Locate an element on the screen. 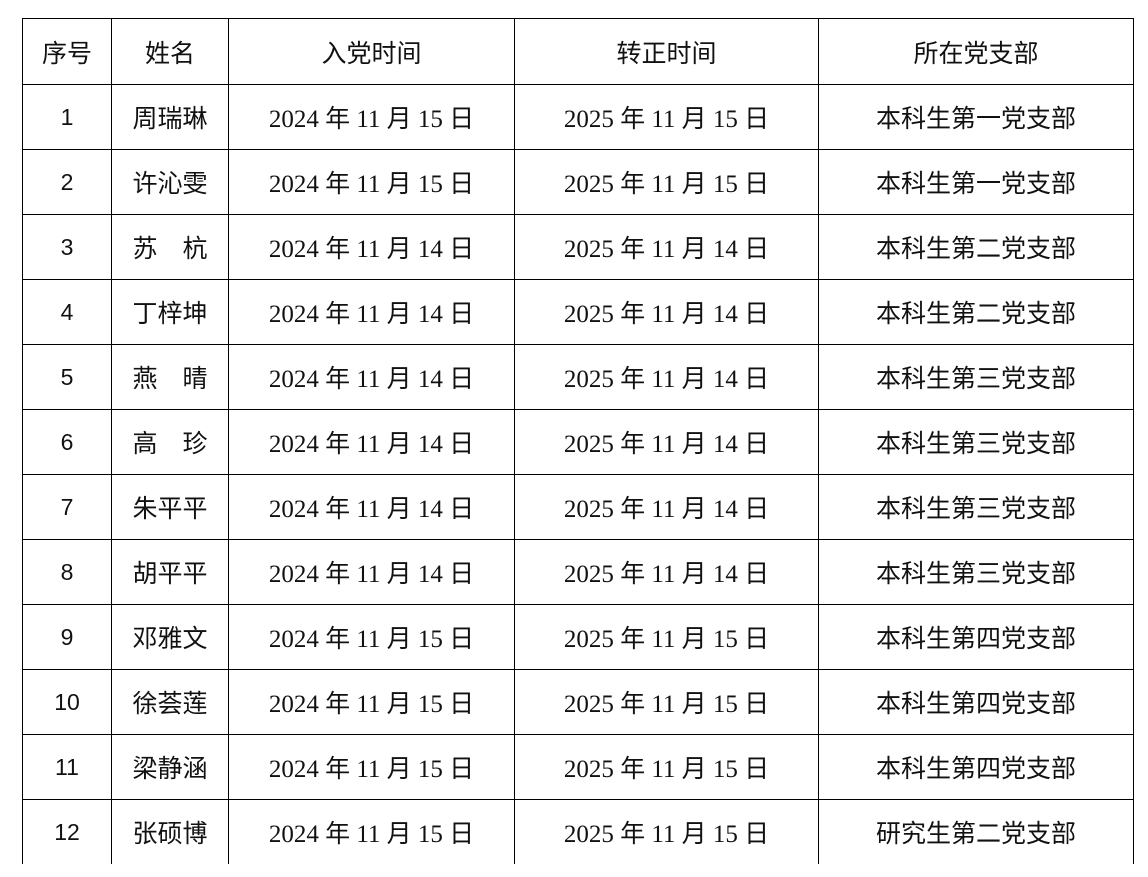 The width and height of the screenshot is (1148, 877). cell-index: 1 is located at coordinates (67, 117).